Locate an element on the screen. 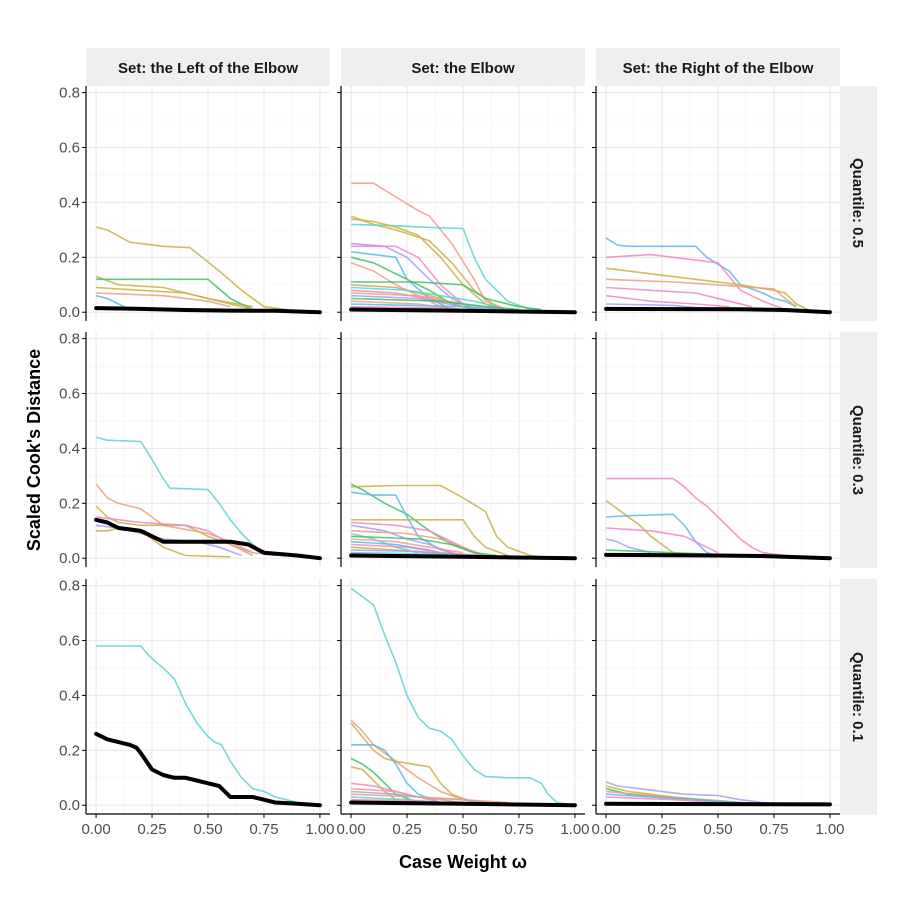  row-strip-1-bg is located at coordinates (858, 450).